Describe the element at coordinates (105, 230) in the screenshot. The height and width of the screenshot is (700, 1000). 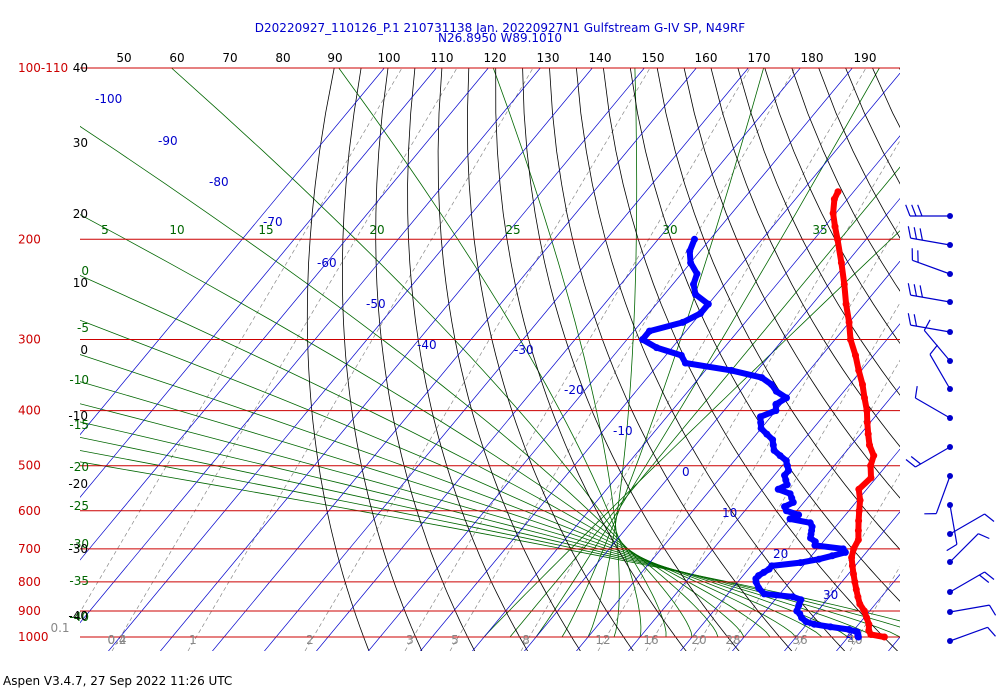
I see `moist-adiabat-label: 5` at that location.